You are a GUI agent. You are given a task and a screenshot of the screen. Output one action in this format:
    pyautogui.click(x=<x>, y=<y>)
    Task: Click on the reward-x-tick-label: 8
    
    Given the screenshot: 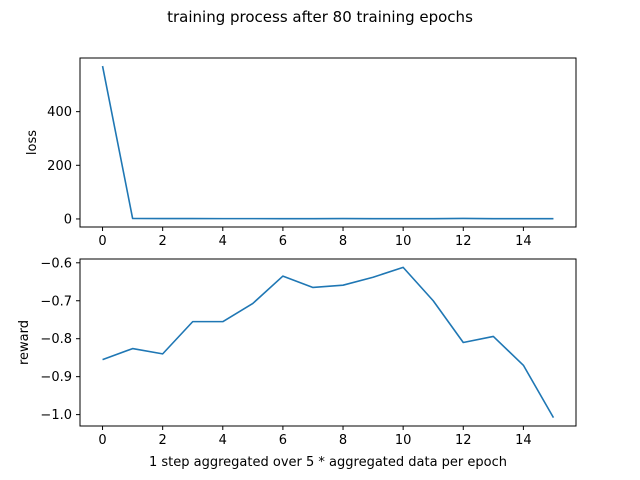 What is the action you would take?
    pyautogui.click(x=343, y=440)
    